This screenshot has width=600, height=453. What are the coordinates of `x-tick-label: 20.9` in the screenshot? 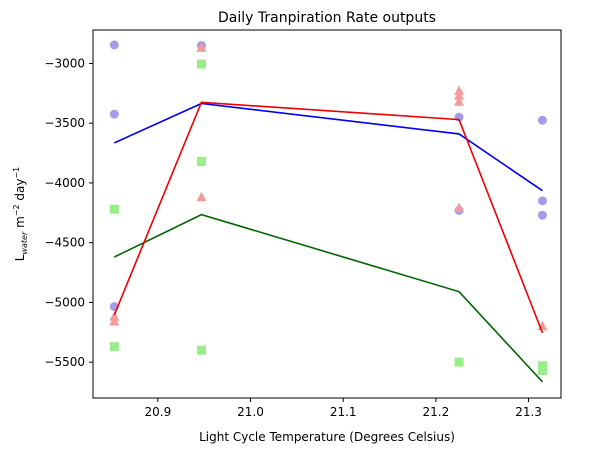 It's located at (158, 412).